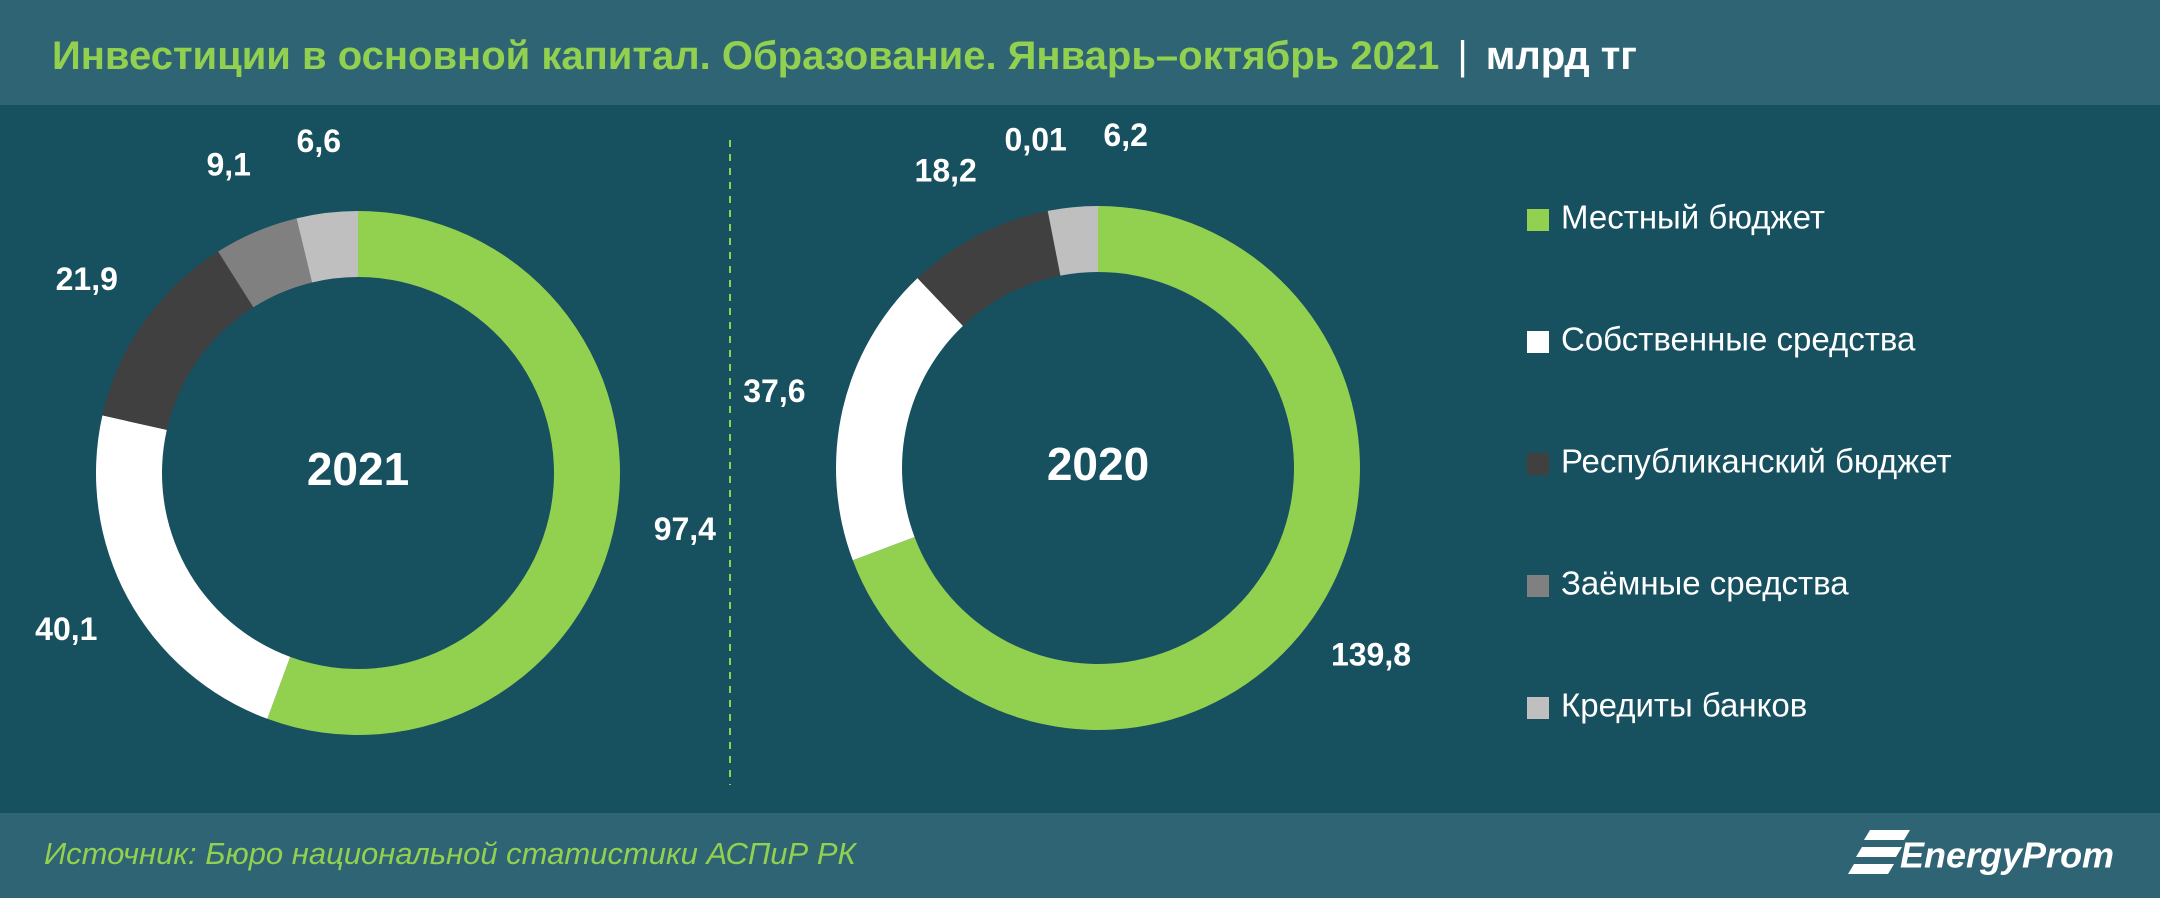  I want to click on data-label: 6,6, so click(319, 141).